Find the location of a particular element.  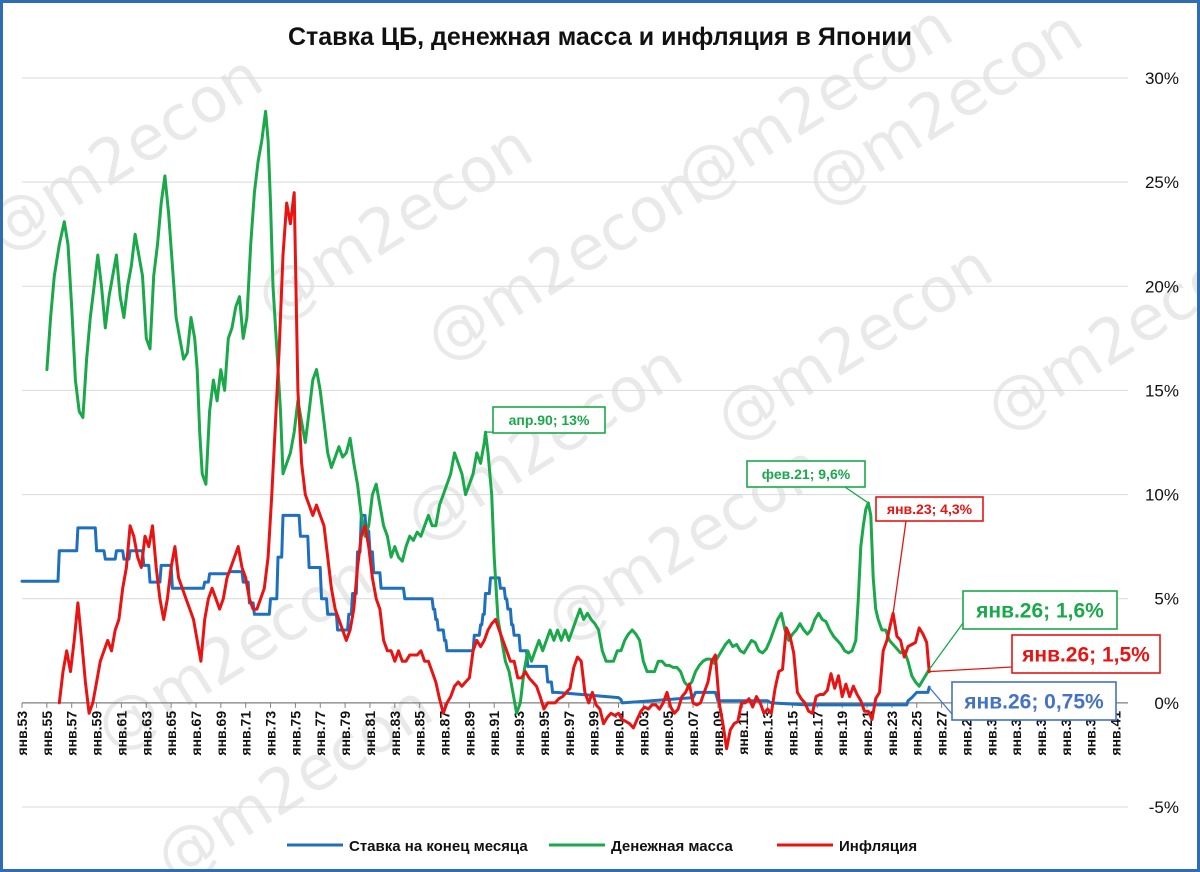

y-tick-label: -5% is located at coordinates (1164, 807).